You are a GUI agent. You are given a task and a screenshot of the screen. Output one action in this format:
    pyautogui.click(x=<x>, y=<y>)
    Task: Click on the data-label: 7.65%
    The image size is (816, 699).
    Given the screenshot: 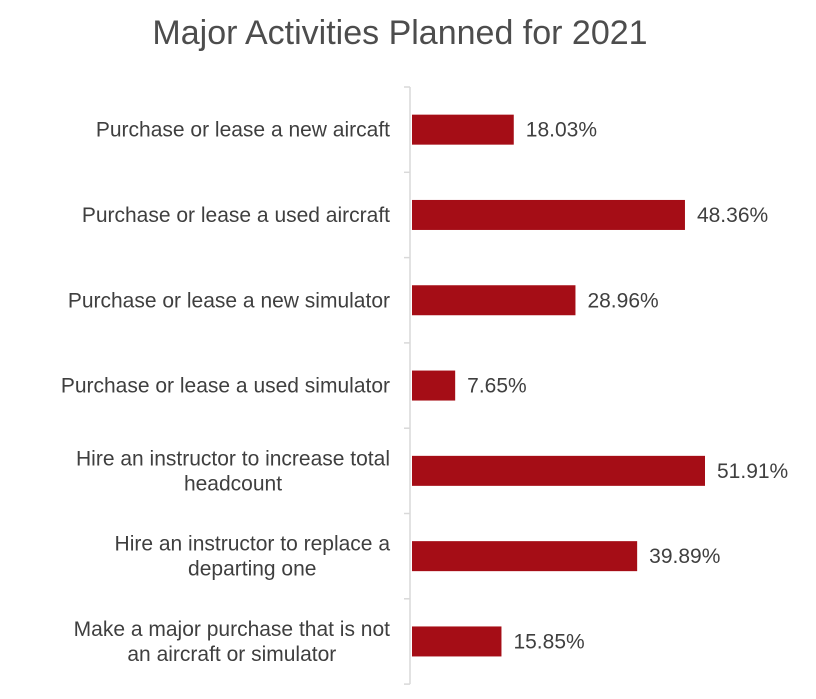 What is the action you would take?
    pyautogui.click(x=497, y=386)
    